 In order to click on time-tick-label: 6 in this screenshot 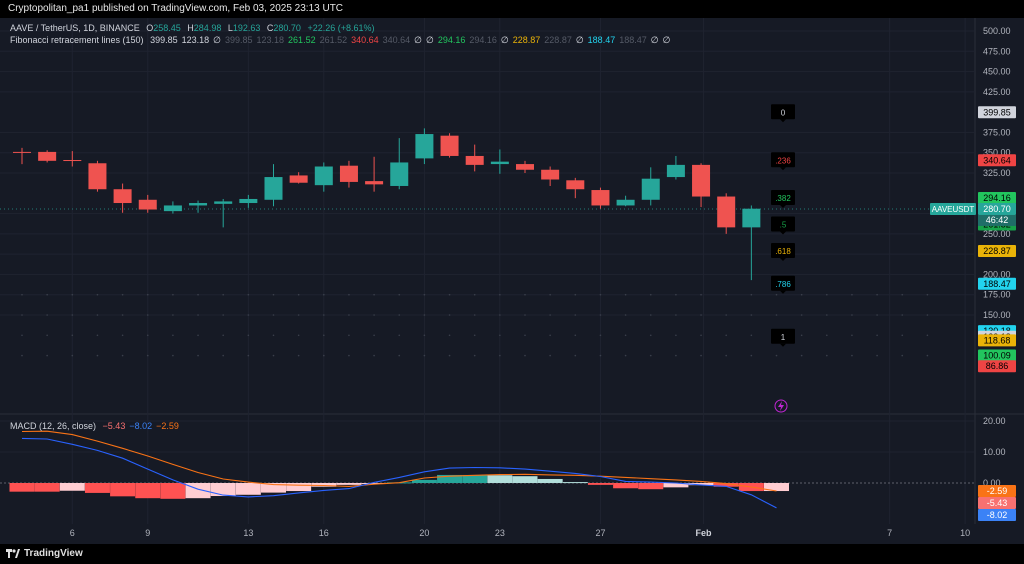, I will do `click(72, 533)`.